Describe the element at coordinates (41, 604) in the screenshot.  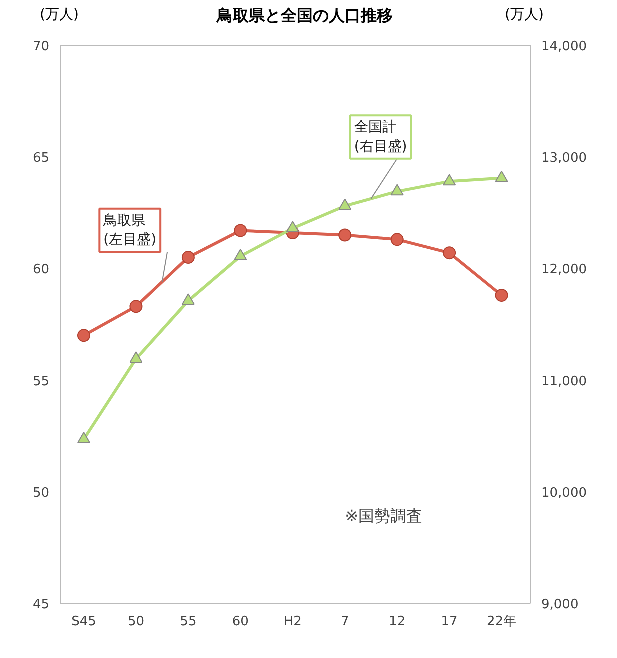
I see `y-tick-label: 45` at that location.